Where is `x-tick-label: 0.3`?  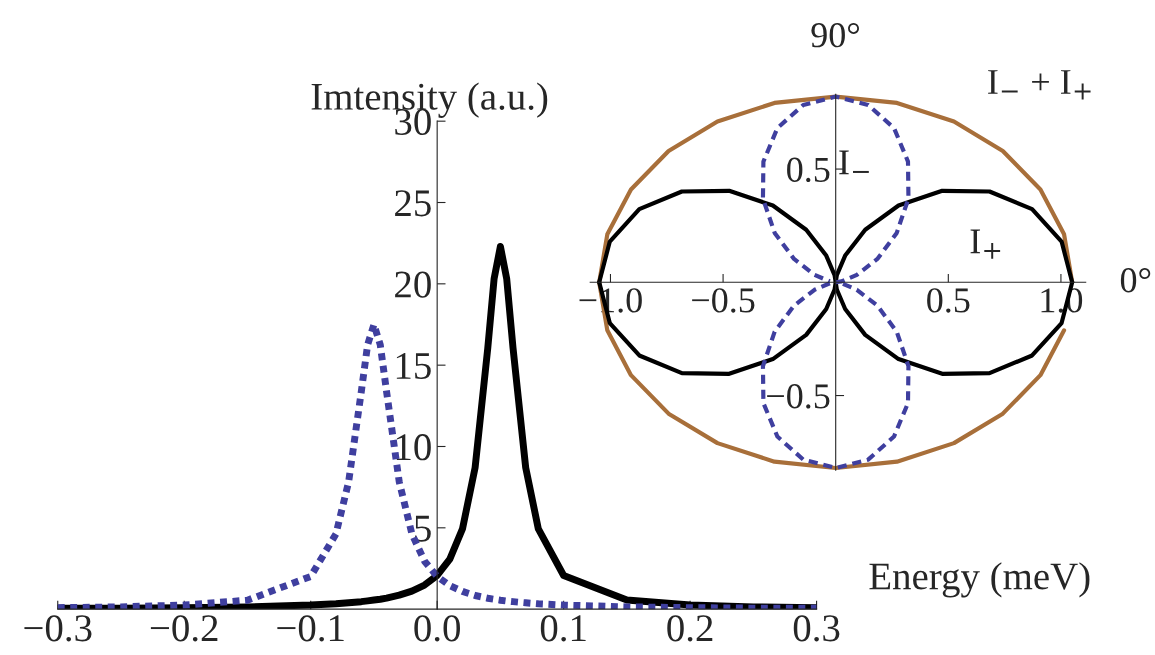 x-tick-label: 0.3 is located at coordinates (816, 628).